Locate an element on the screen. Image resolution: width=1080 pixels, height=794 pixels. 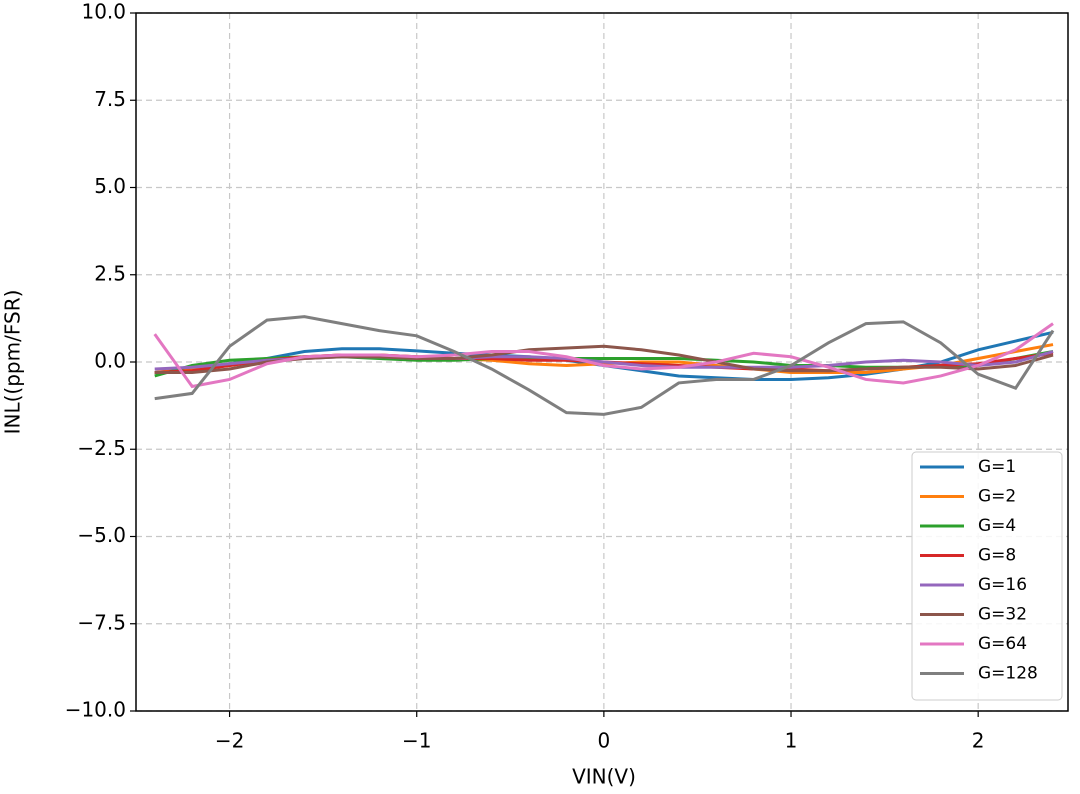
legend-label: G=1 is located at coordinates (997, 467).